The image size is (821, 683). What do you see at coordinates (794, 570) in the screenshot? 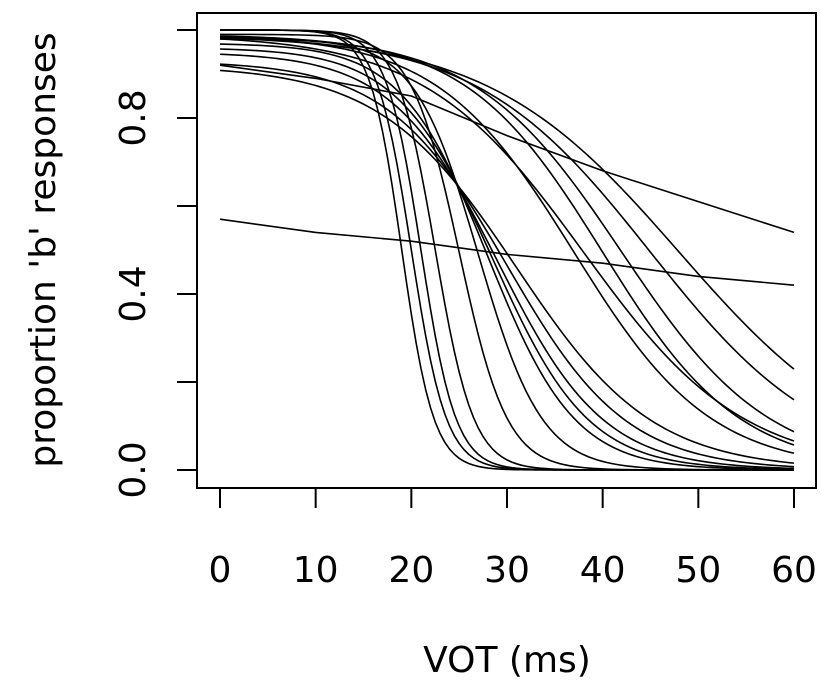
I see `x-tick-label-60: 60` at bounding box center [794, 570].